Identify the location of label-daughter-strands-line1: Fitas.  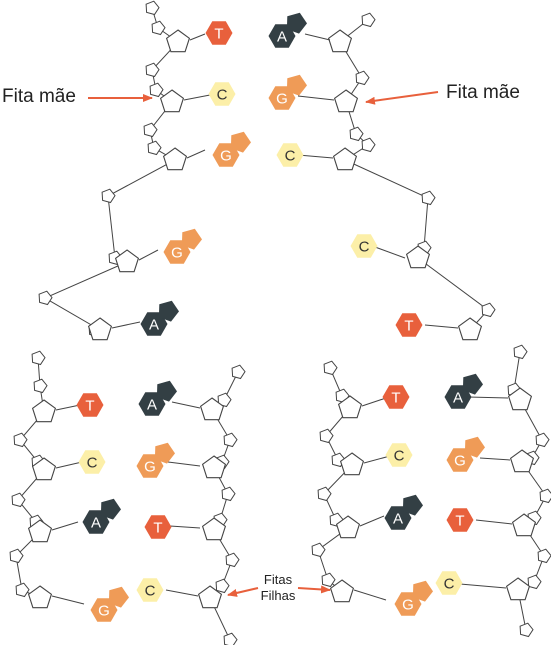
(278, 579).